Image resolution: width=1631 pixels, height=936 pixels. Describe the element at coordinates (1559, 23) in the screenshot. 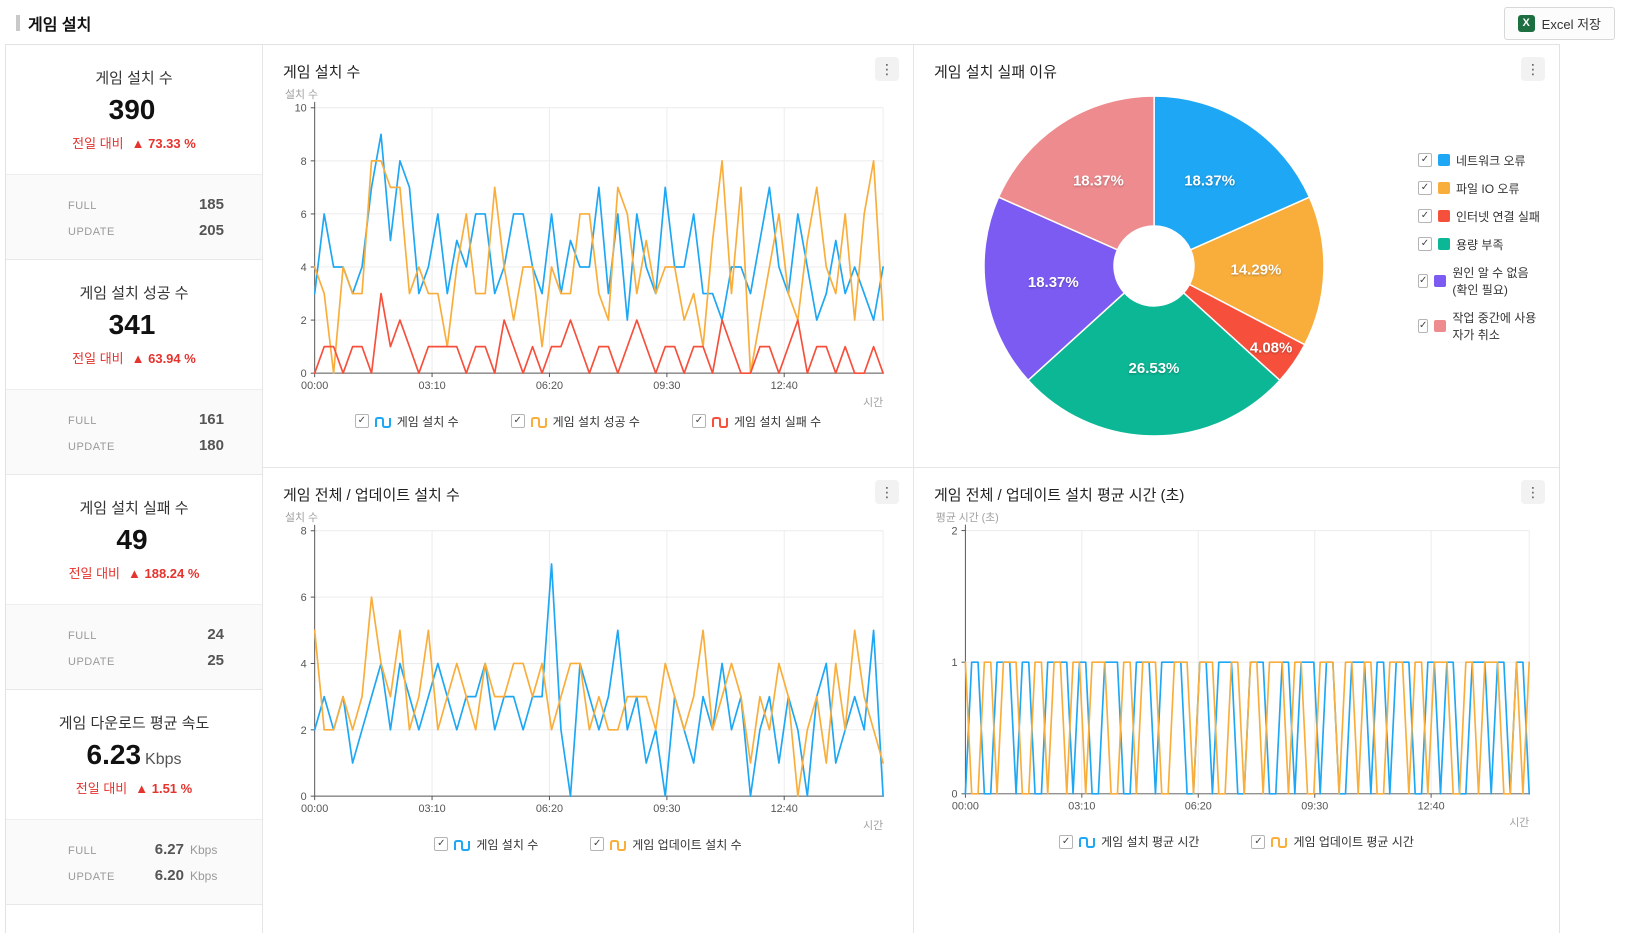

I see `excel-save-button: X Excel 저장` at that location.